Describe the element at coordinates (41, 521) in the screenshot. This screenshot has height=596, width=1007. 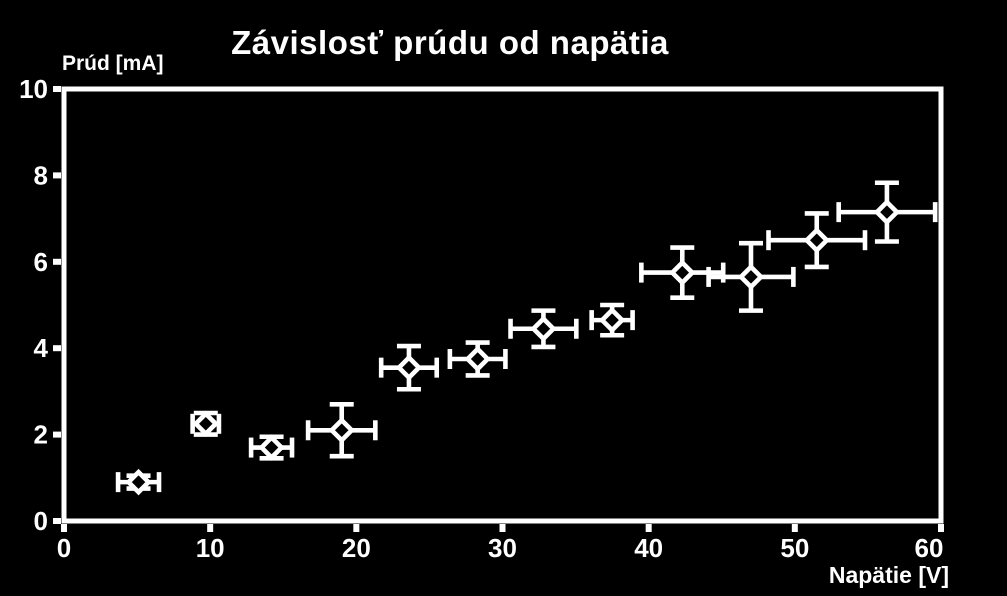
I see `y-tick-label: 0` at that location.